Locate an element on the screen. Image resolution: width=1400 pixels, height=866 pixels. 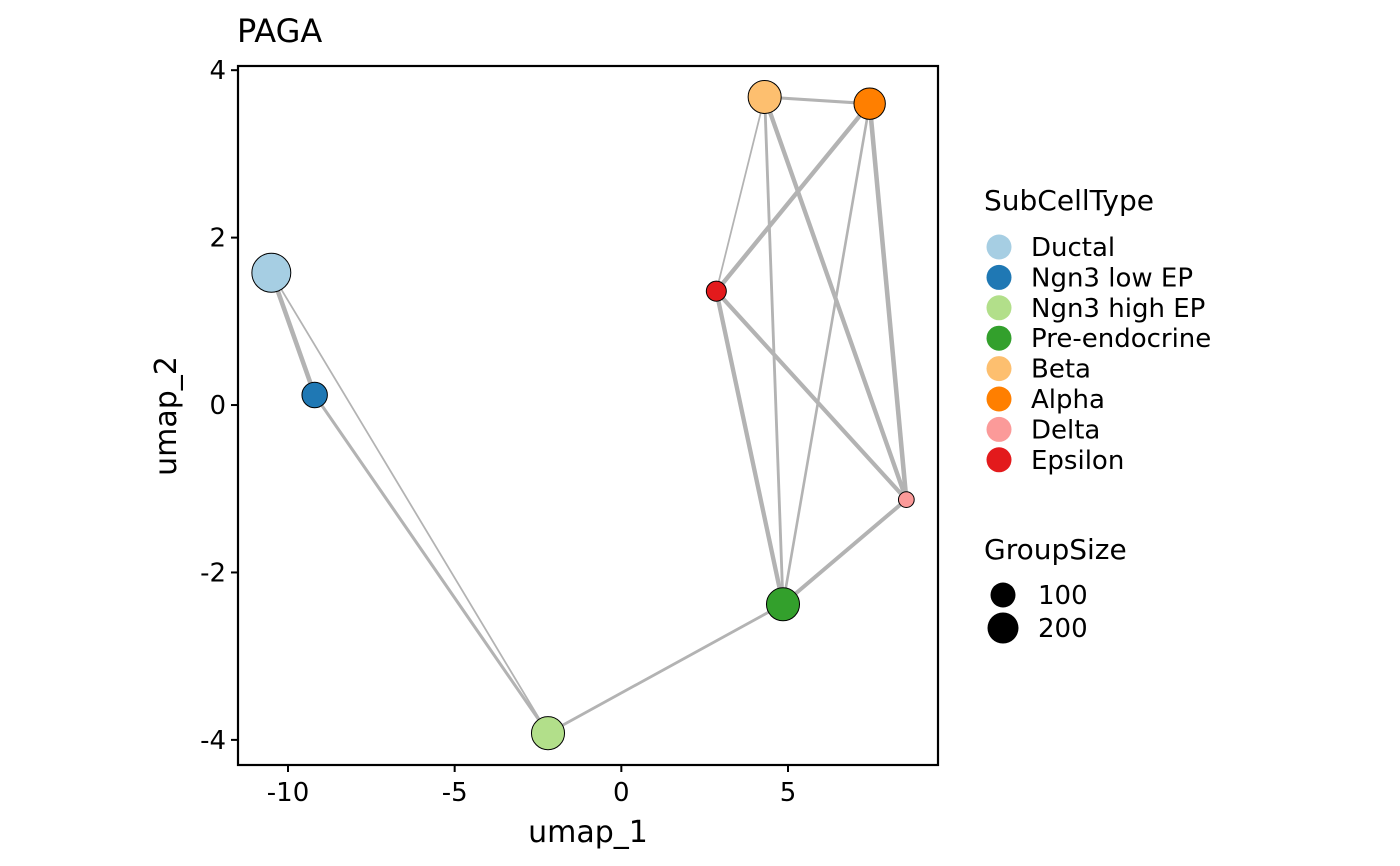
edge-ngn3-low-ep-ngn3-high-ep is located at coordinates (431, 564).